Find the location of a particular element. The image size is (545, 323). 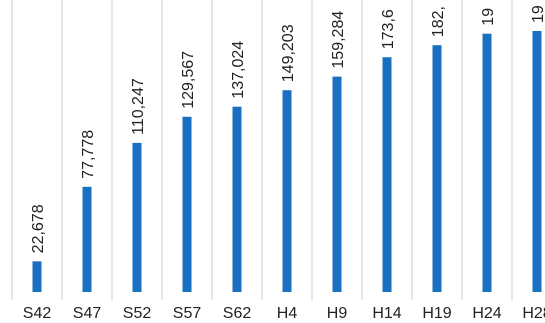

bar-h4 is located at coordinates (287, 191).